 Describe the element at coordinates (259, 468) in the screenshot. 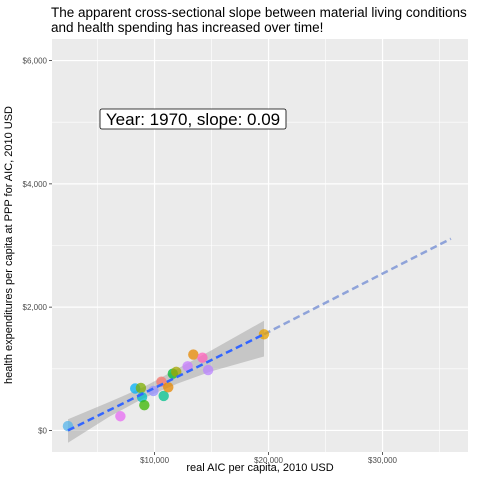

I see `x-axis-title: real AIC per capita, 2010 USD` at that location.